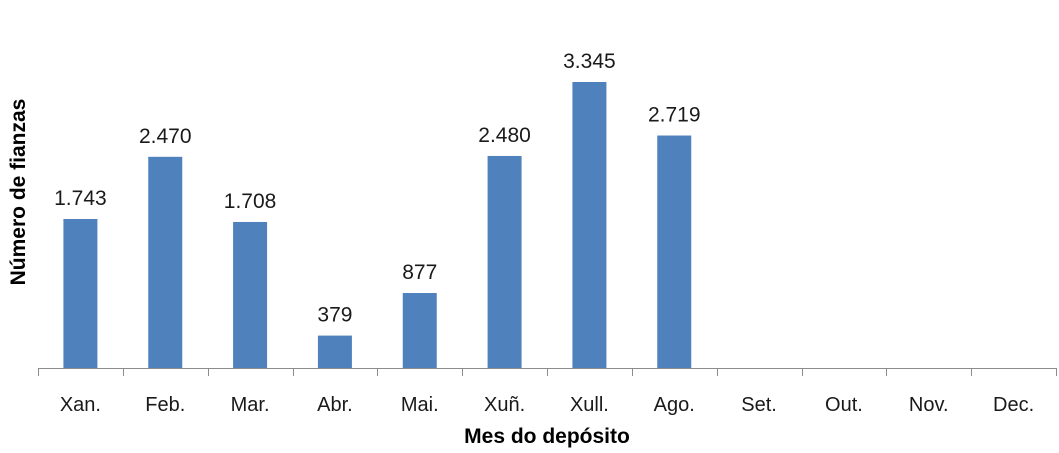  Describe the element at coordinates (335, 405) in the screenshot. I see `x-tick-label-abr: Abr.` at that location.